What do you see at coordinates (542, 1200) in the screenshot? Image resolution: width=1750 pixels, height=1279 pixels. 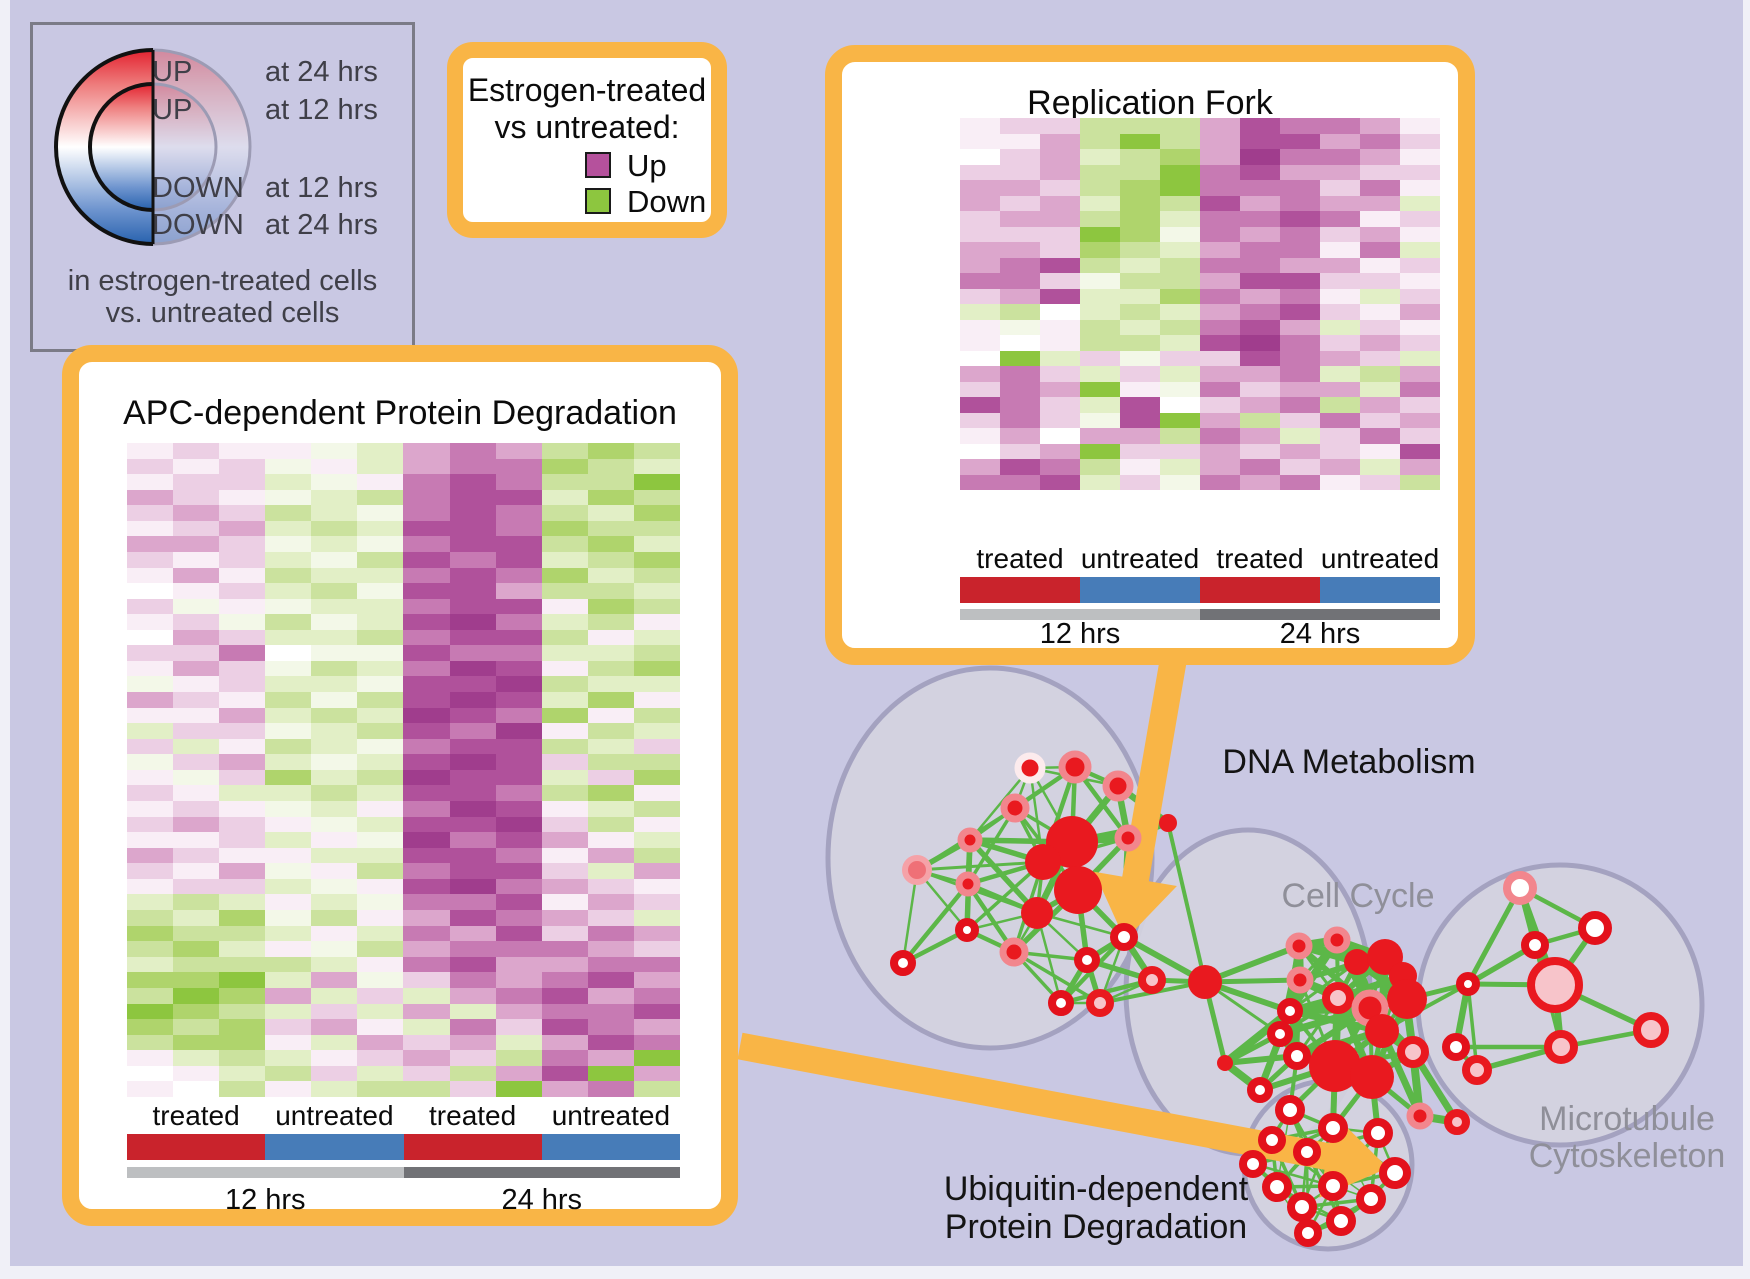 I see `apc-time-24: 24 hrs` at bounding box center [542, 1200].